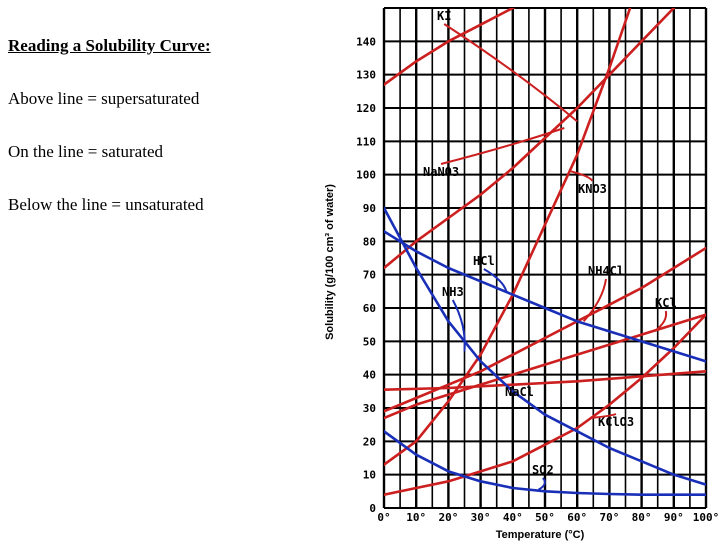 The height and width of the screenshot is (546, 728). Describe the element at coordinates (383, 517) in the screenshot. I see `x-tick-label: 0°` at that location.